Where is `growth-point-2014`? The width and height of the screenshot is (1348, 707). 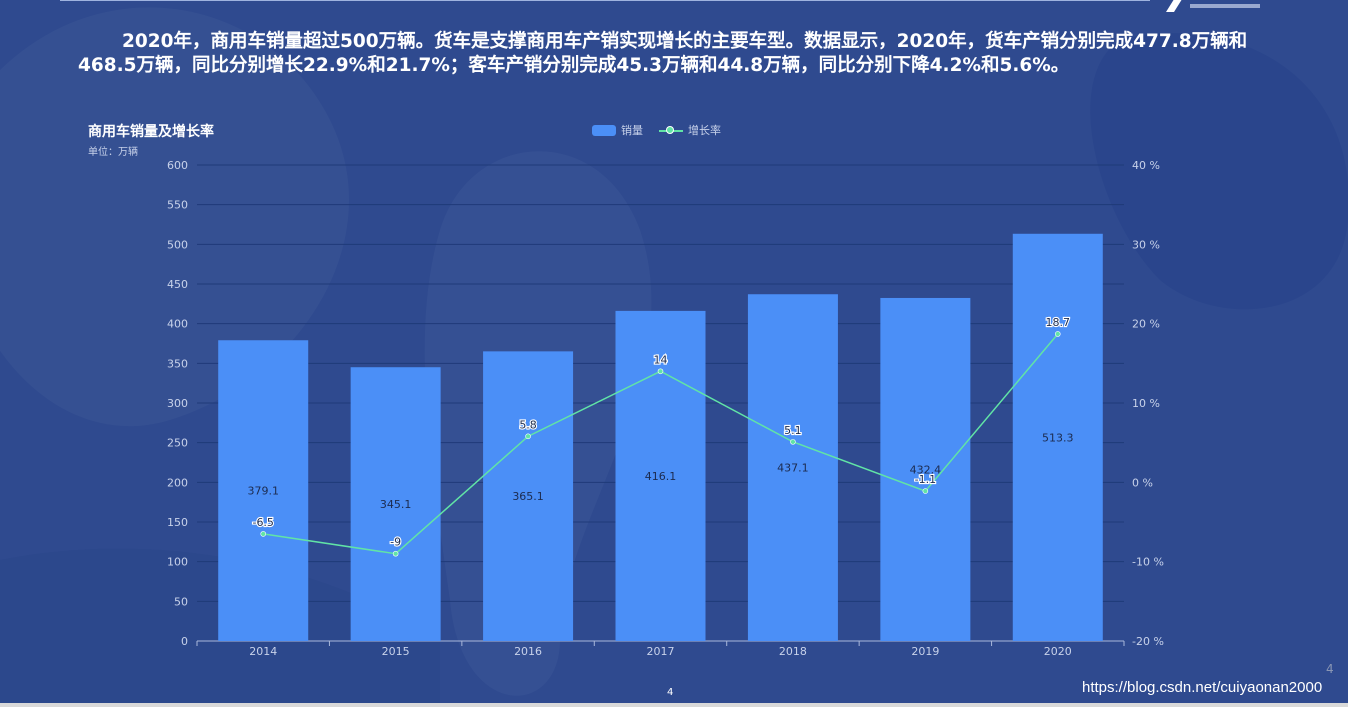 growth-point-2014 is located at coordinates (263, 534).